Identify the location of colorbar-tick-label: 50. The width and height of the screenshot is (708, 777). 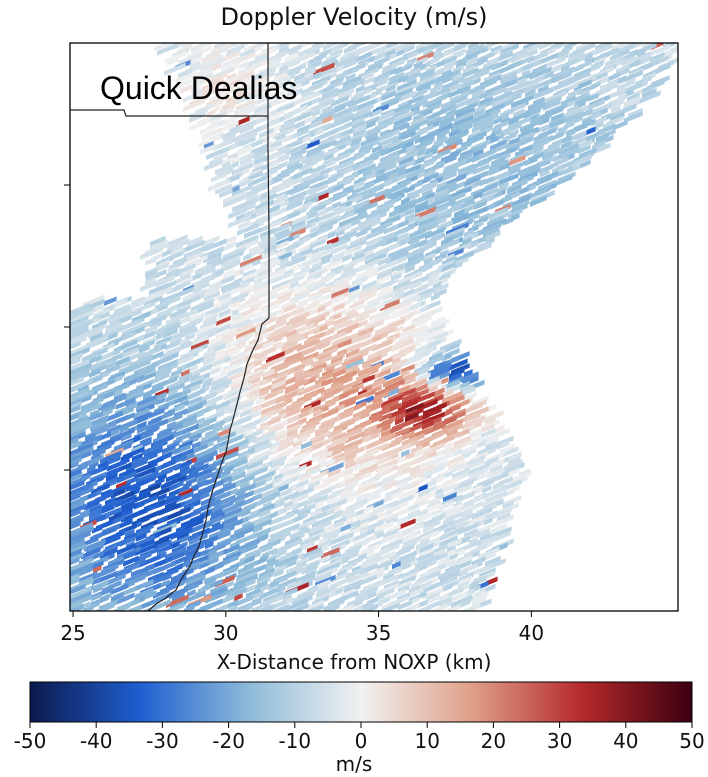
(691, 741).